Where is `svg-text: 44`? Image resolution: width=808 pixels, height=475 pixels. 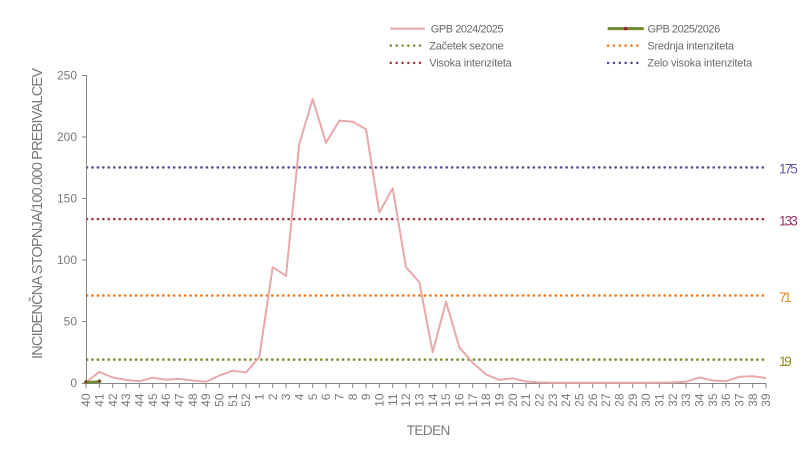 svg-text: 44 is located at coordinates (140, 400).